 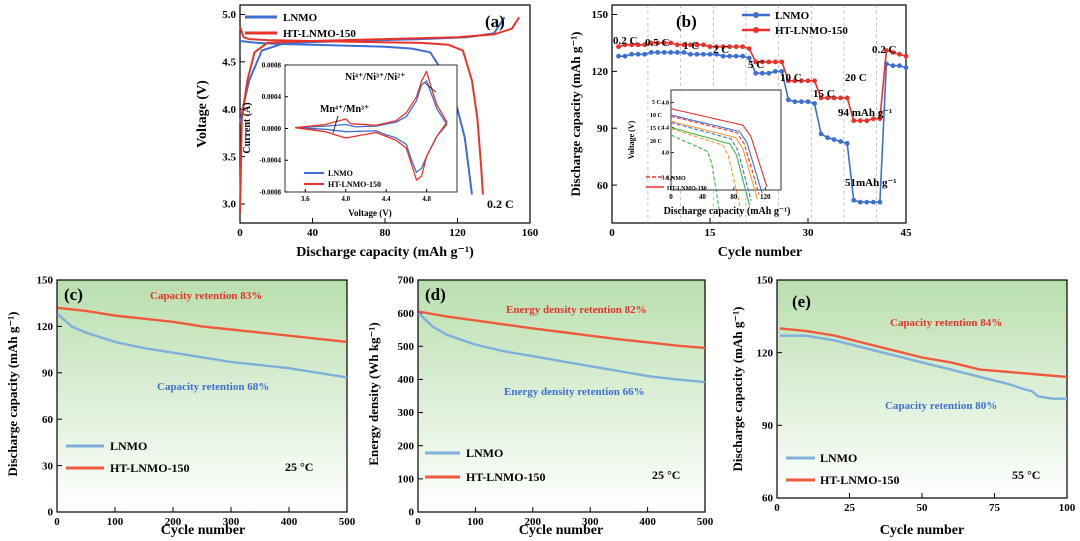 I want to click on x-tick-label: 160, so click(x=530, y=233).